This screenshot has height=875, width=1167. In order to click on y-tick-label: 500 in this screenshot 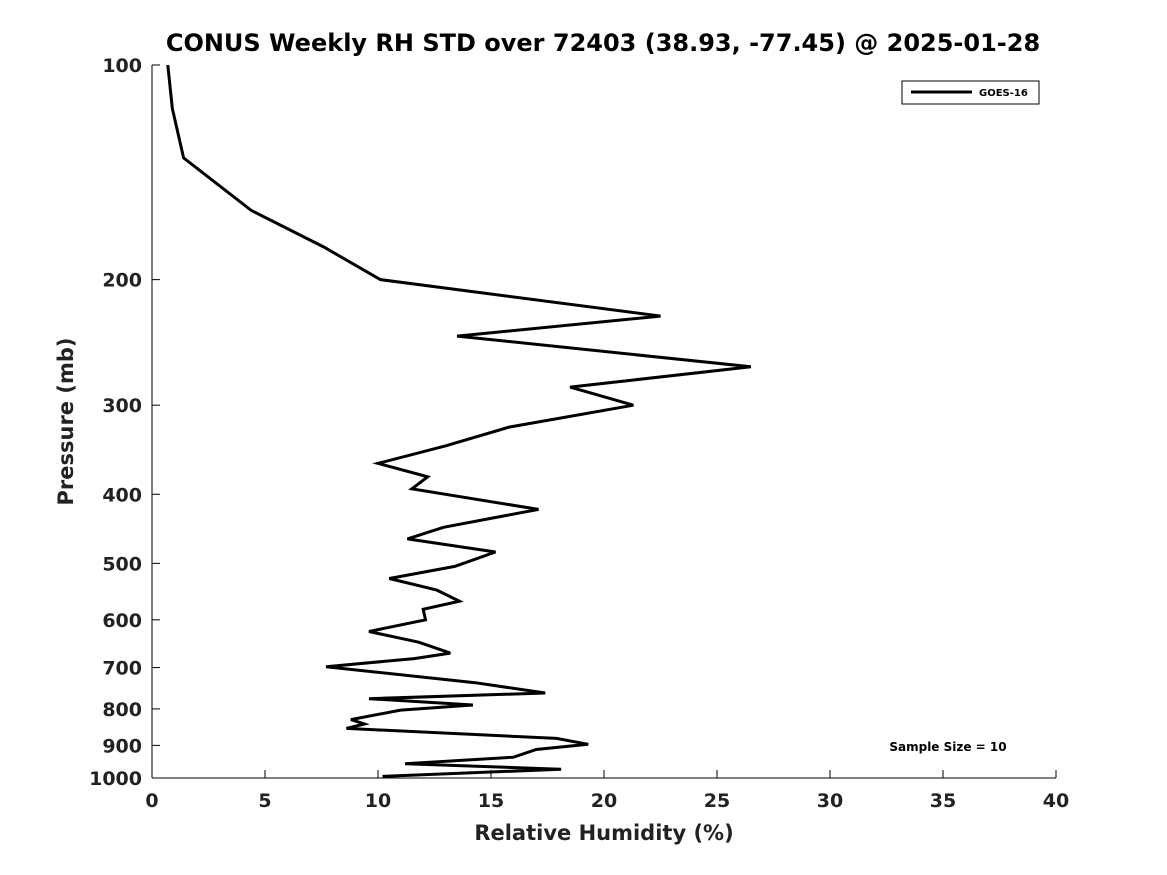, I will do `click(122, 564)`.